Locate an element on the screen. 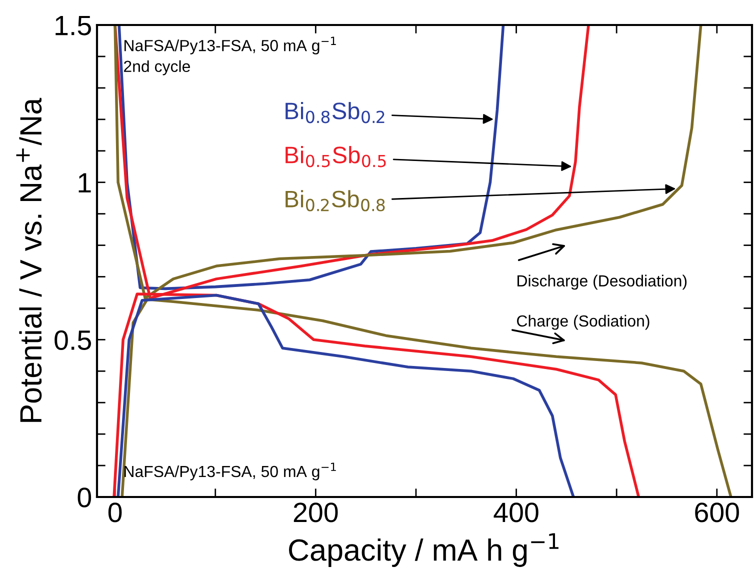  y-tick-label: 1.5 is located at coordinates (73, 26).